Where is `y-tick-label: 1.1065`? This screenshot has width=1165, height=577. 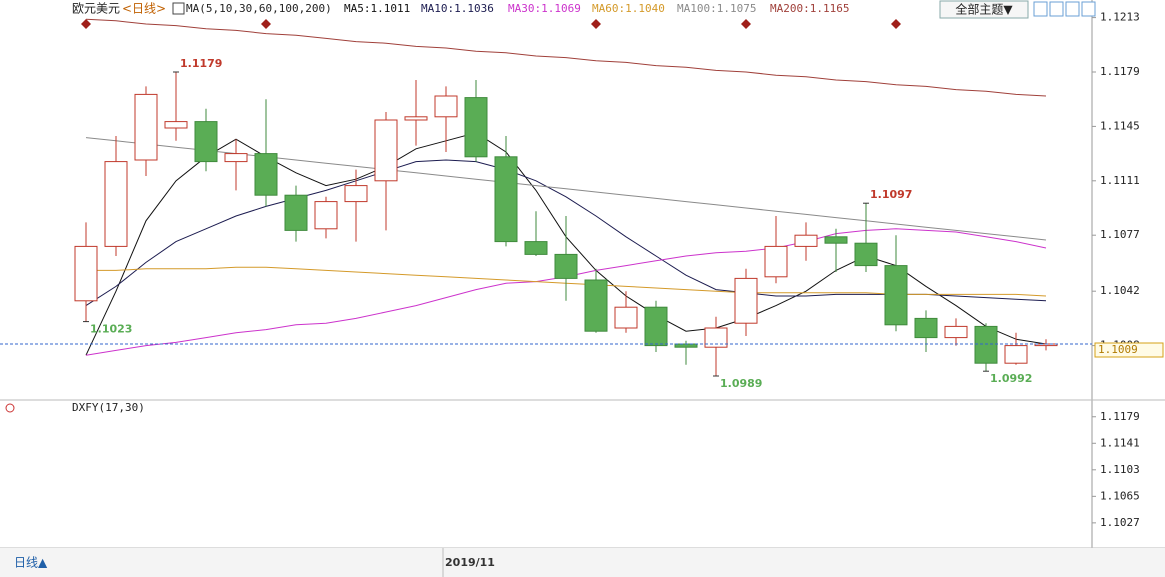
y-tick-label: 1.1065 is located at coordinates (1120, 495).